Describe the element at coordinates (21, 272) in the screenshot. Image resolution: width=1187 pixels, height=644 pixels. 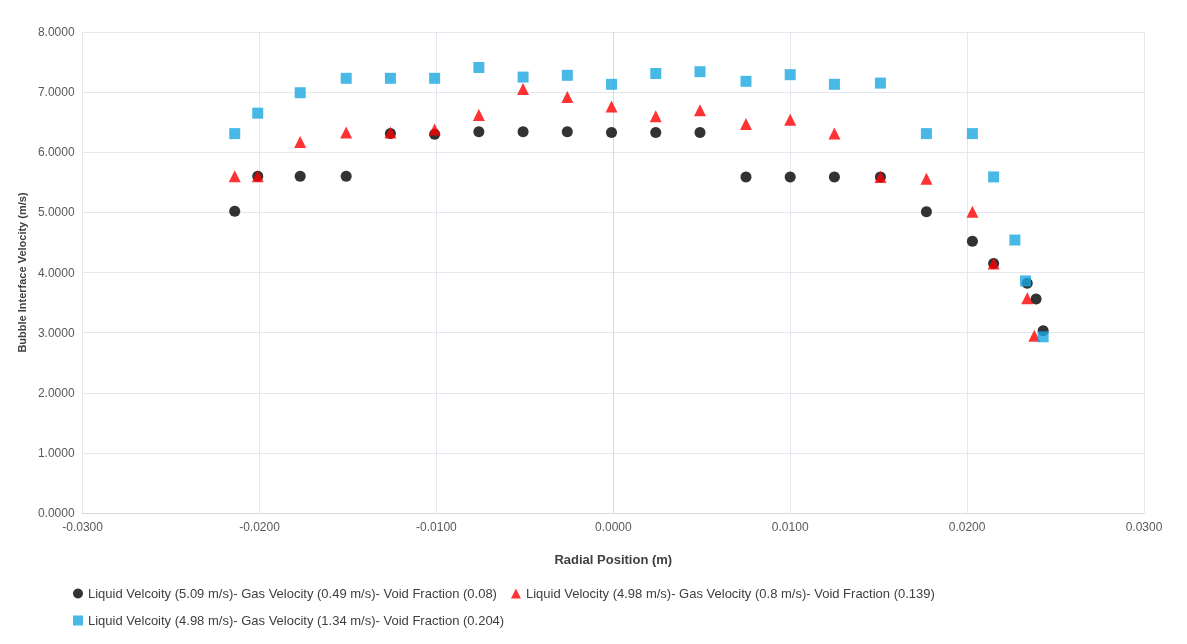
I see `y-axis-title: Bubble Interface Velocity (m/s)` at that location.